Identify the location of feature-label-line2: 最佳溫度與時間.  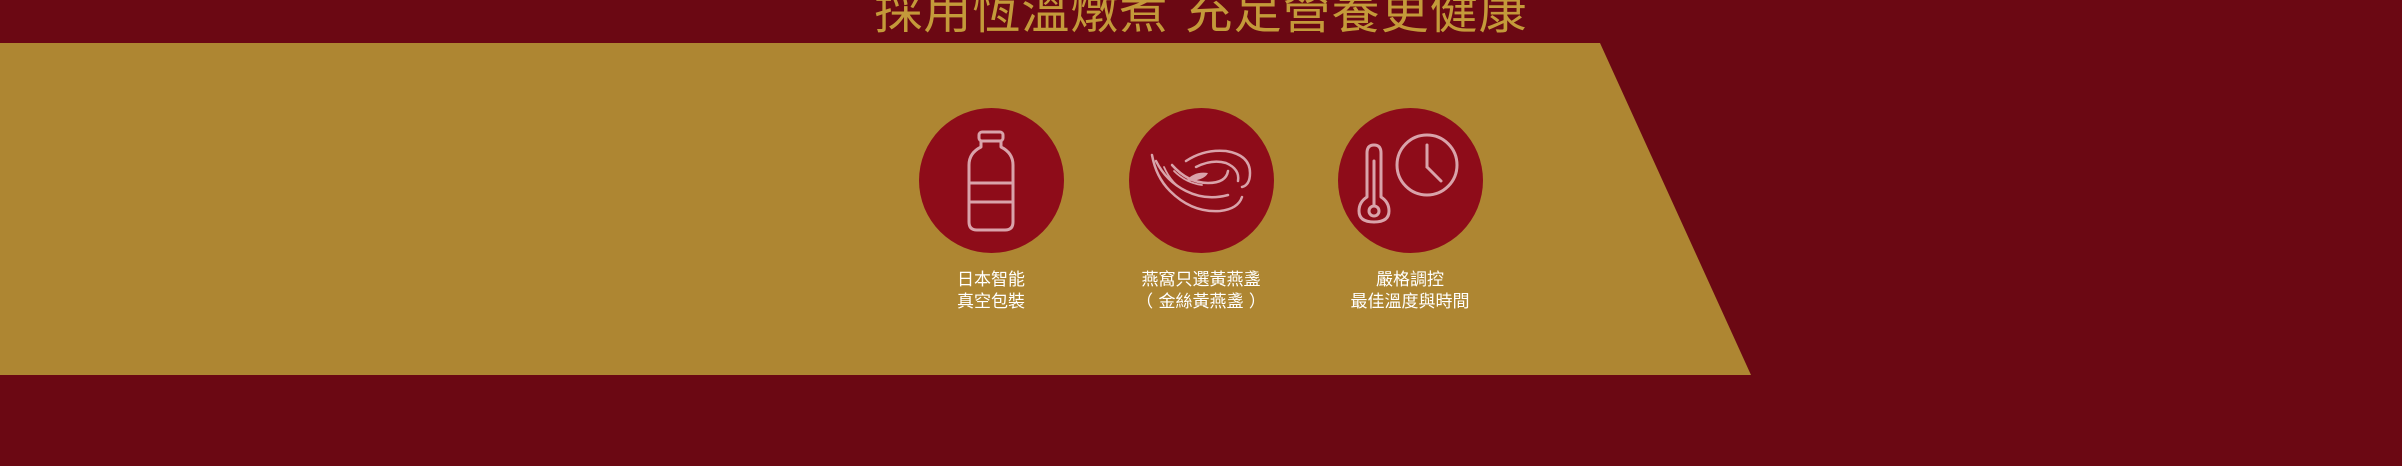
(1410, 302).